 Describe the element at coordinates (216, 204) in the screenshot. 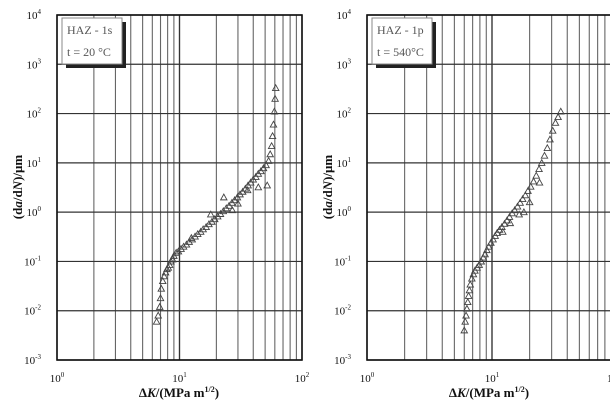

I see `markers-left` at that location.